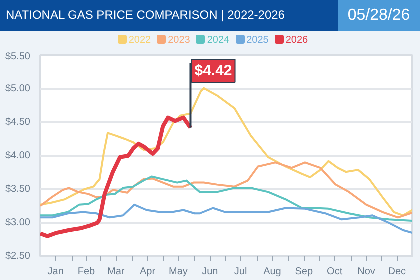  I want to click on legend-label: 2022, so click(140, 40).